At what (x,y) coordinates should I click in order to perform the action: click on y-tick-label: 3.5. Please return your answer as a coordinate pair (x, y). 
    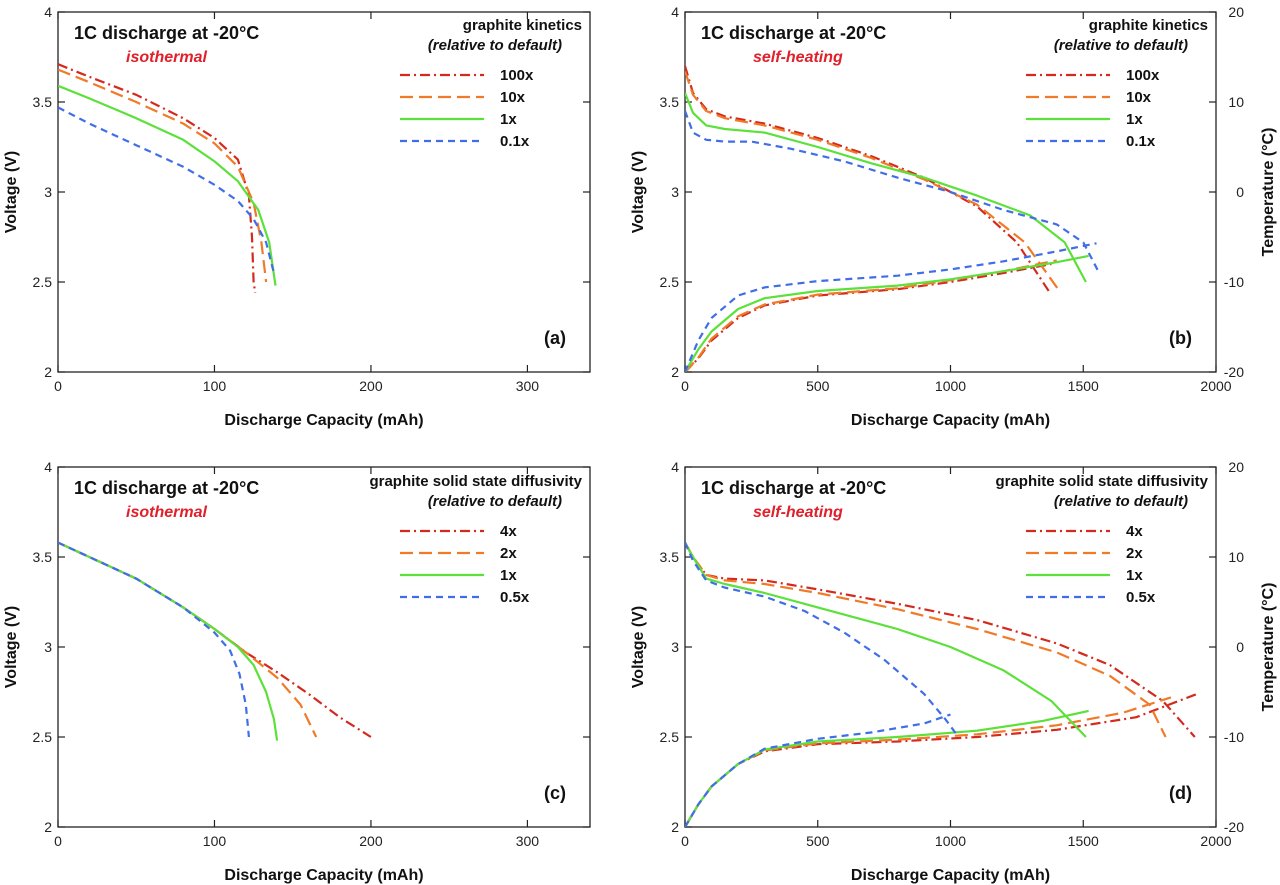
    Looking at the image, I should click on (43, 102).